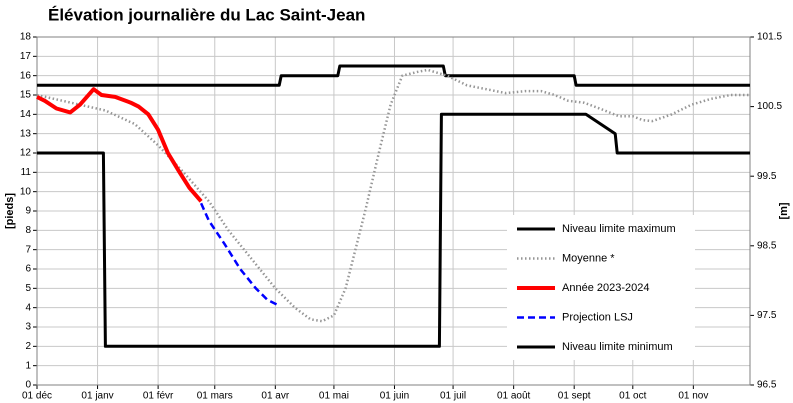 The image size is (793, 403). What do you see at coordinates (453, 396) in the screenshot?
I see `x-tick-label: 01 juil` at bounding box center [453, 396].